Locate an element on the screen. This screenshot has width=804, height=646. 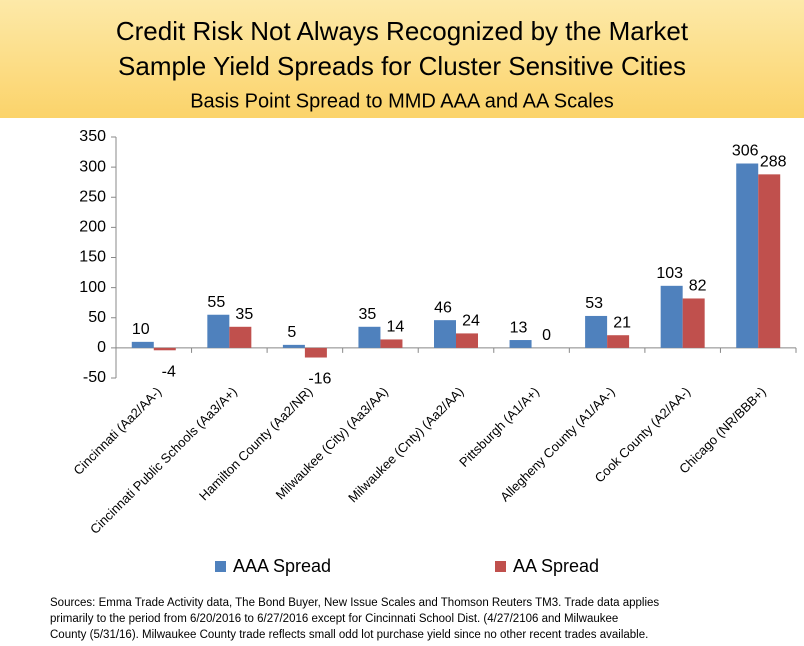
data-label: 10 is located at coordinates (141, 329).